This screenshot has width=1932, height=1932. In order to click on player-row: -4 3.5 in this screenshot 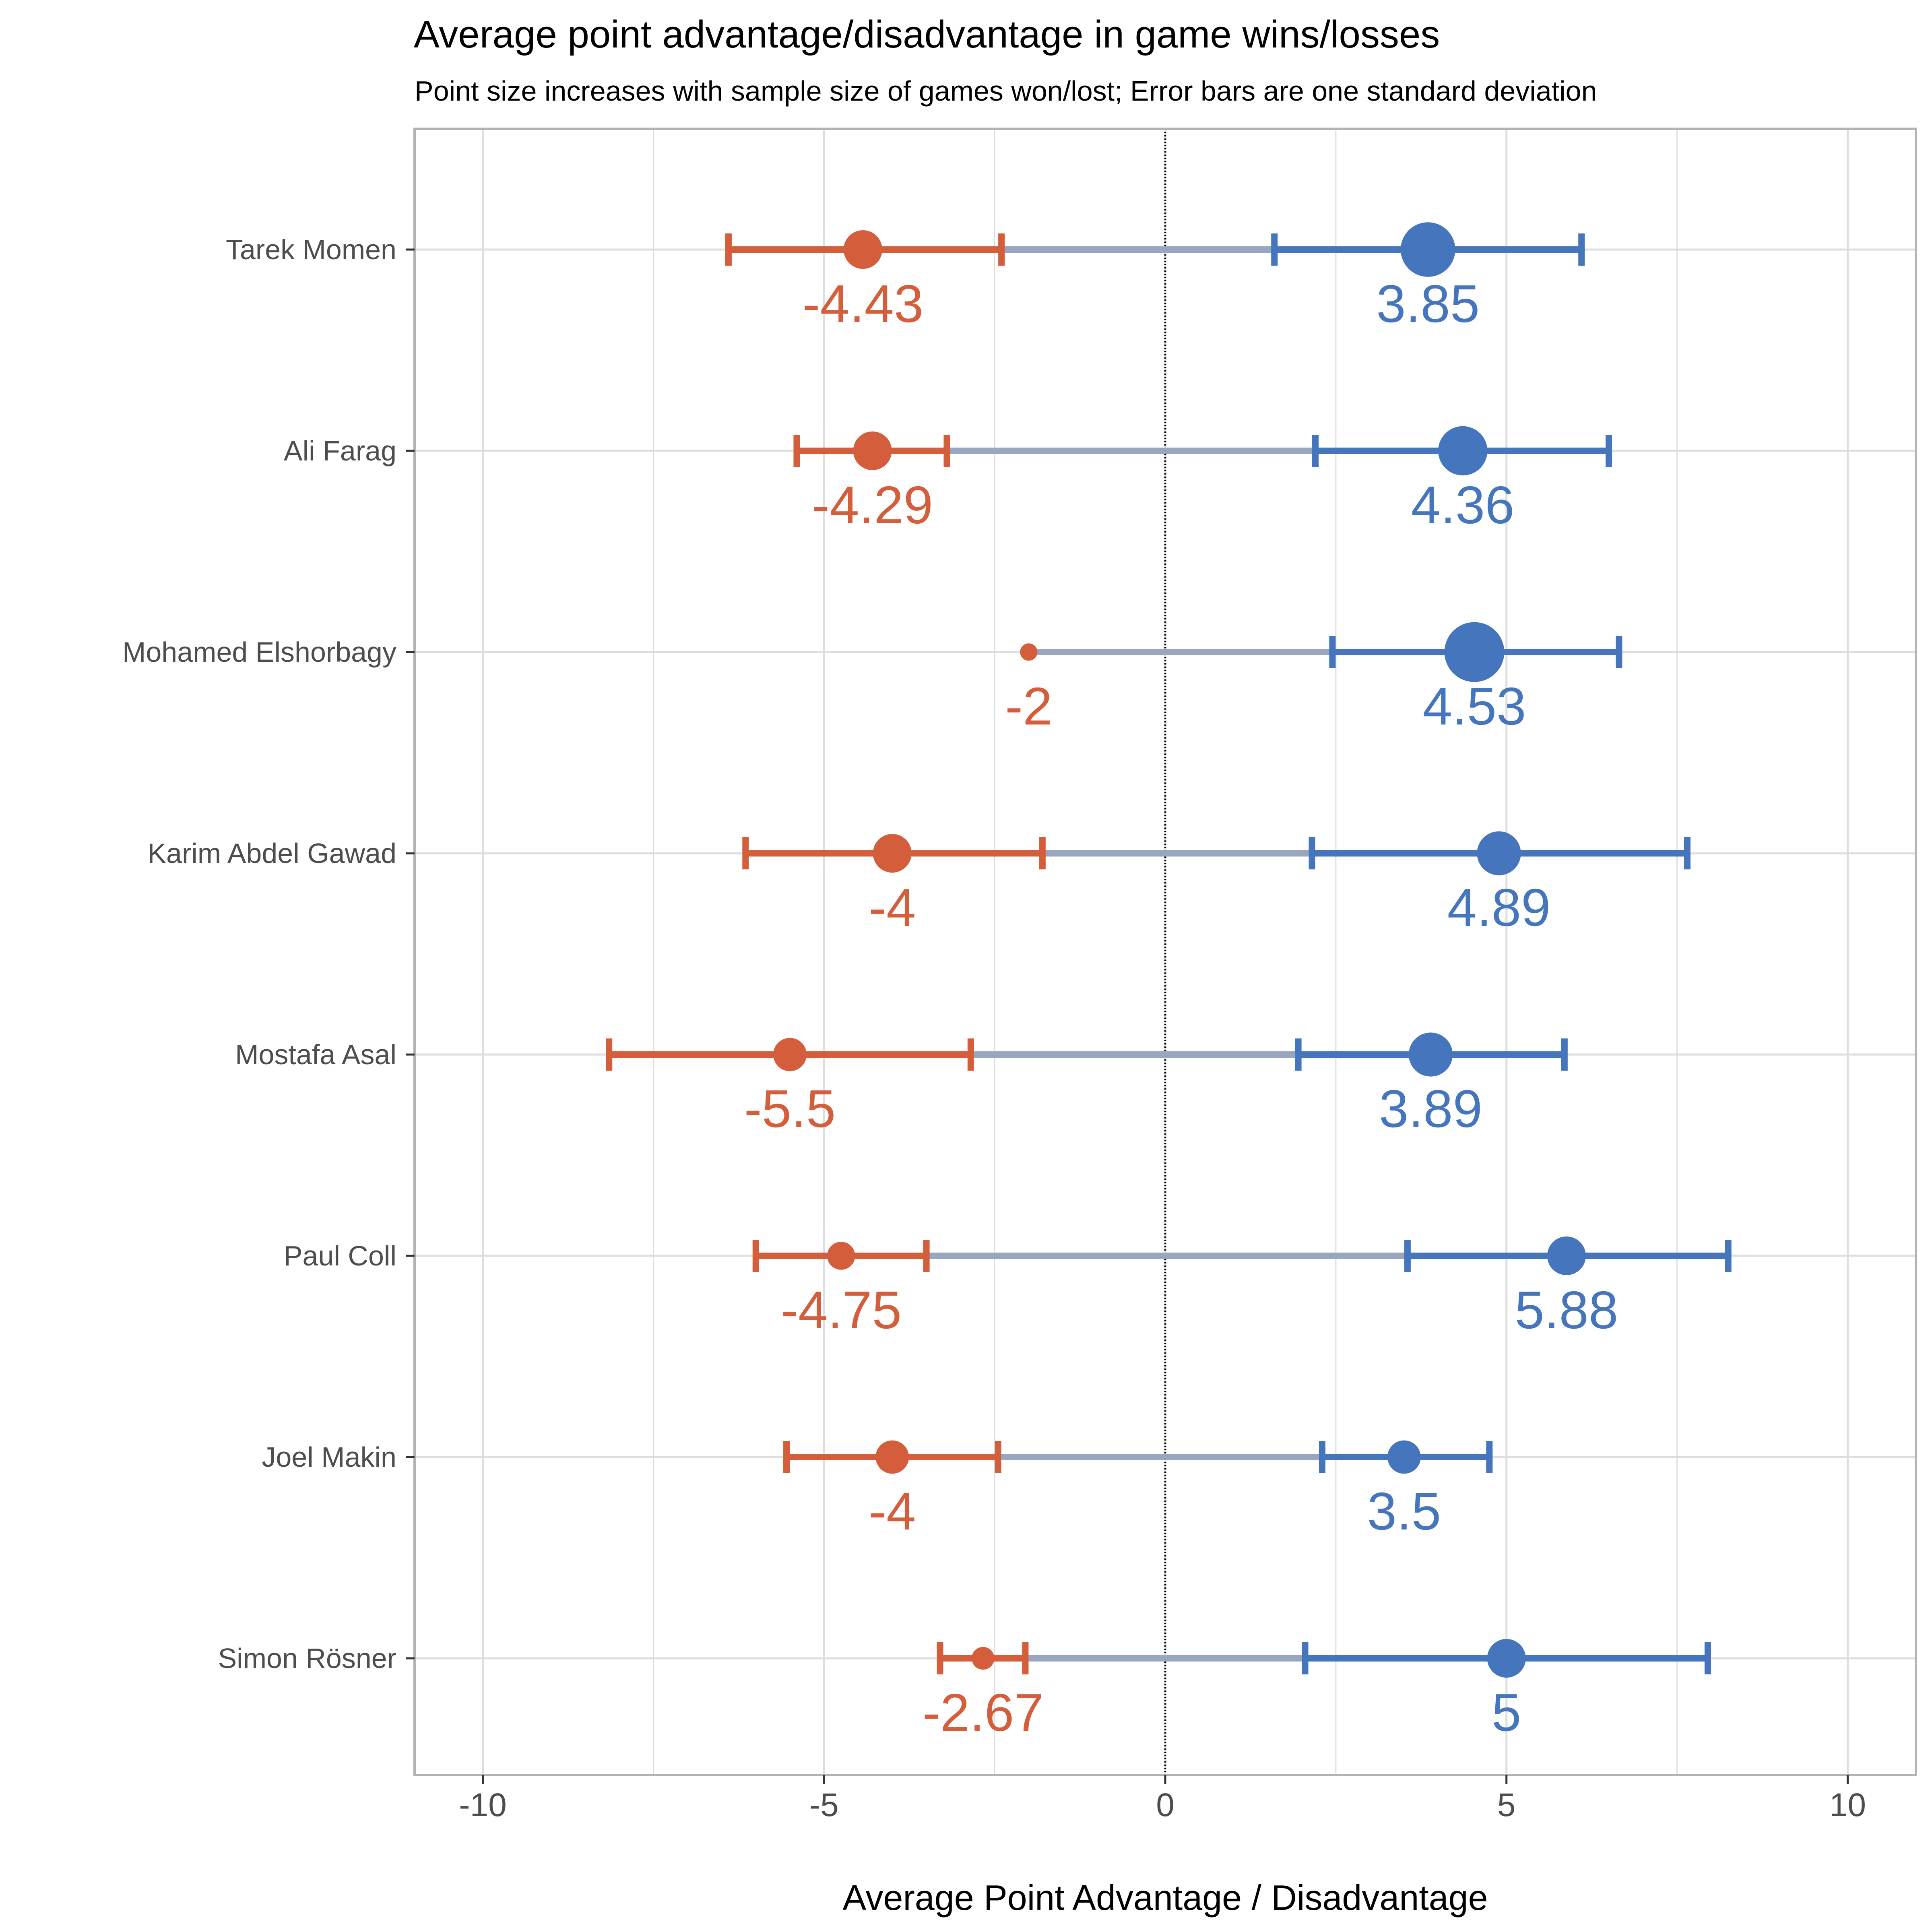, I will do `click(1138, 1490)`.